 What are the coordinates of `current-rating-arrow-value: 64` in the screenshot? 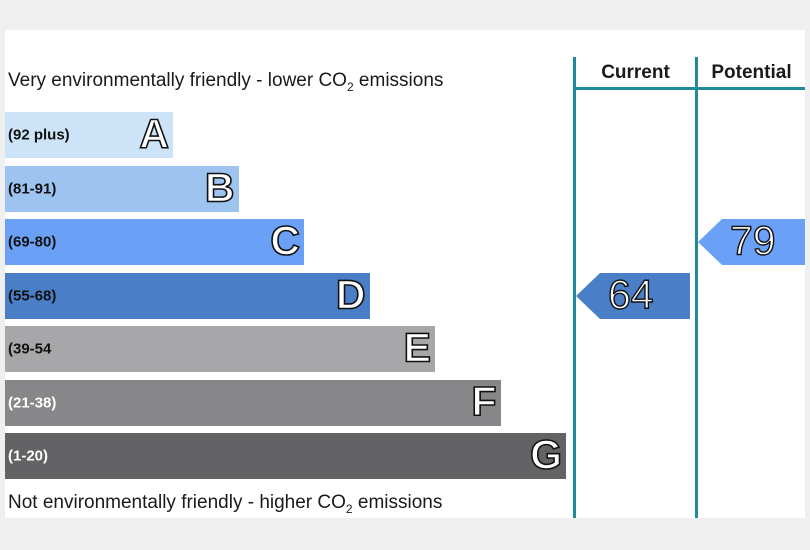 It's located at (630, 294).